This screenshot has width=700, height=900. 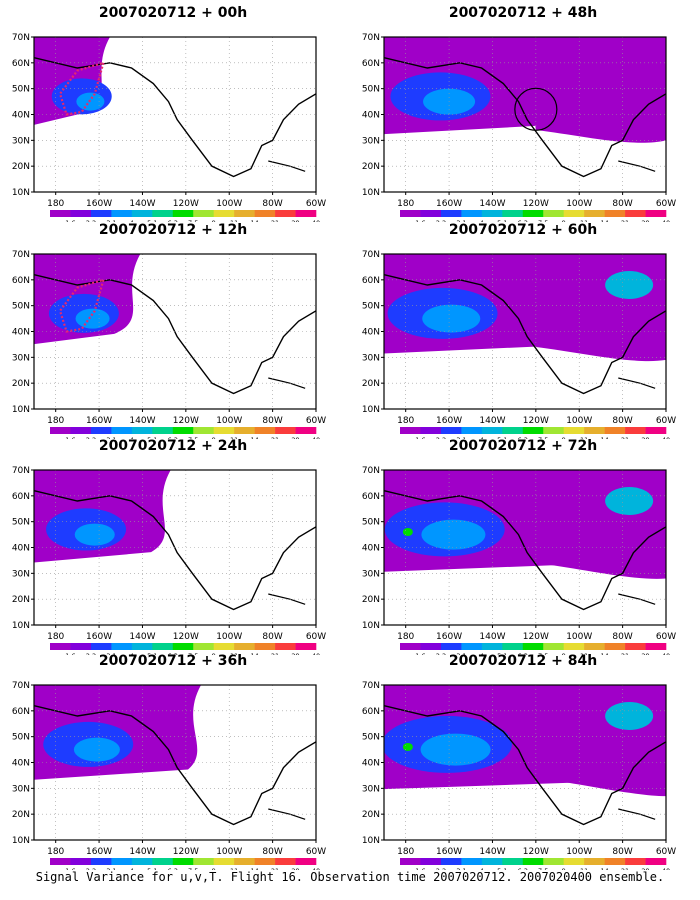 What do you see at coordinates (371, 167) in the screenshot?
I see `lat-label: 20N` at bounding box center [371, 167].